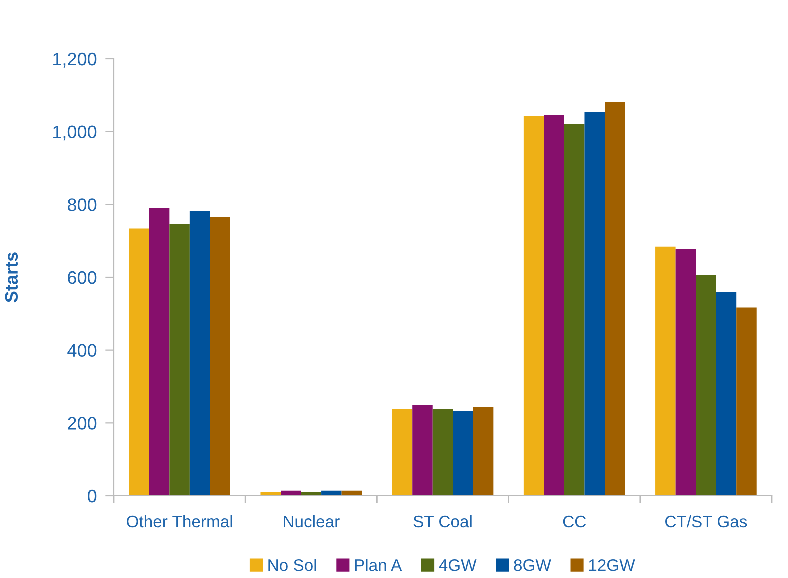 The width and height of the screenshot is (788, 578). Describe the element at coordinates (82, 205) in the screenshot. I see `y-tick-label: 800` at that location.